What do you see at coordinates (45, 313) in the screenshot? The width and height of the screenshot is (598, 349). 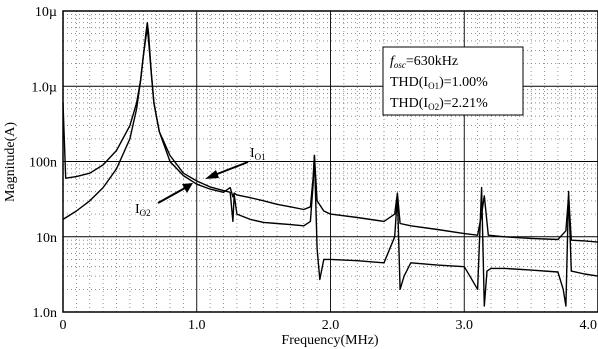 I see `y-tick-label: 1.0n` at bounding box center [45, 313].